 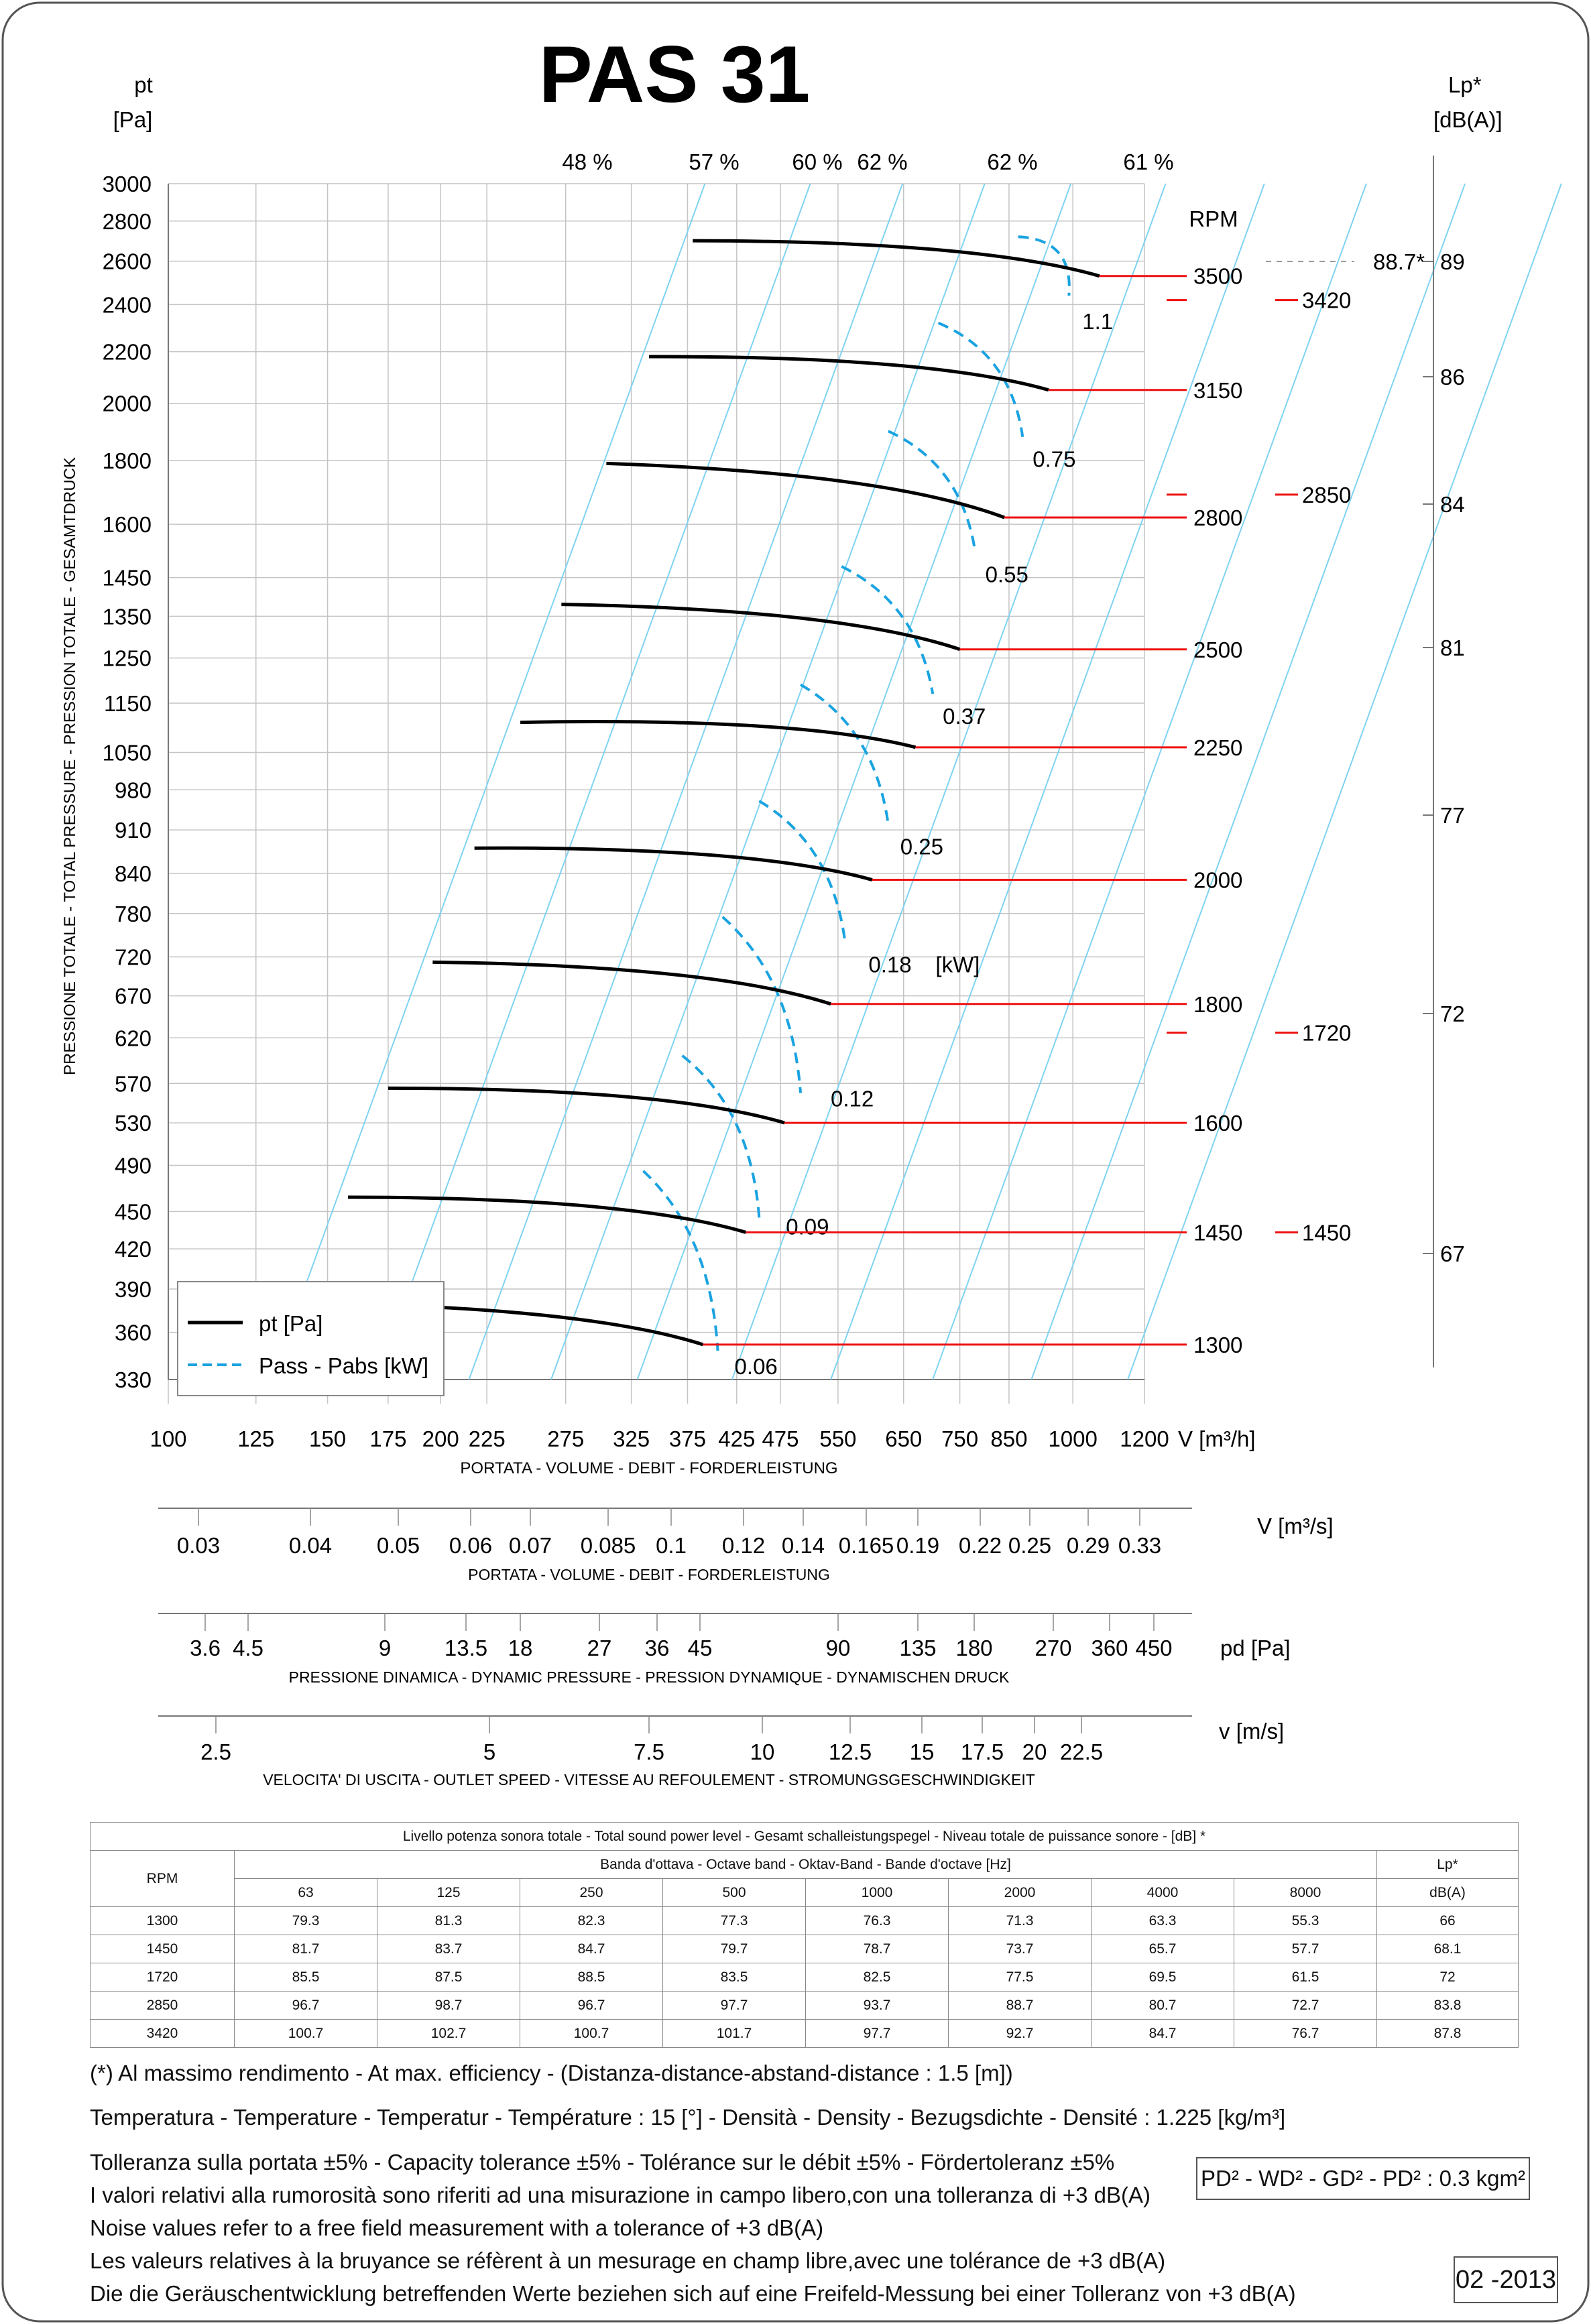 What do you see at coordinates (877, 1977) in the screenshot?
I see `sound-table-value-cell: 82.5` at bounding box center [877, 1977].